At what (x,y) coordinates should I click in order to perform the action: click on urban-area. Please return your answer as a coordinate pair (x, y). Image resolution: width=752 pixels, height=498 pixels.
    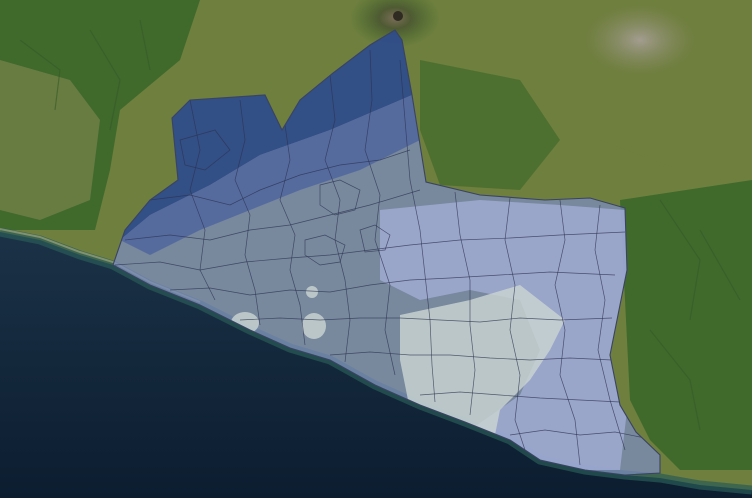
    Looking at the image, I should click on (640, 40).